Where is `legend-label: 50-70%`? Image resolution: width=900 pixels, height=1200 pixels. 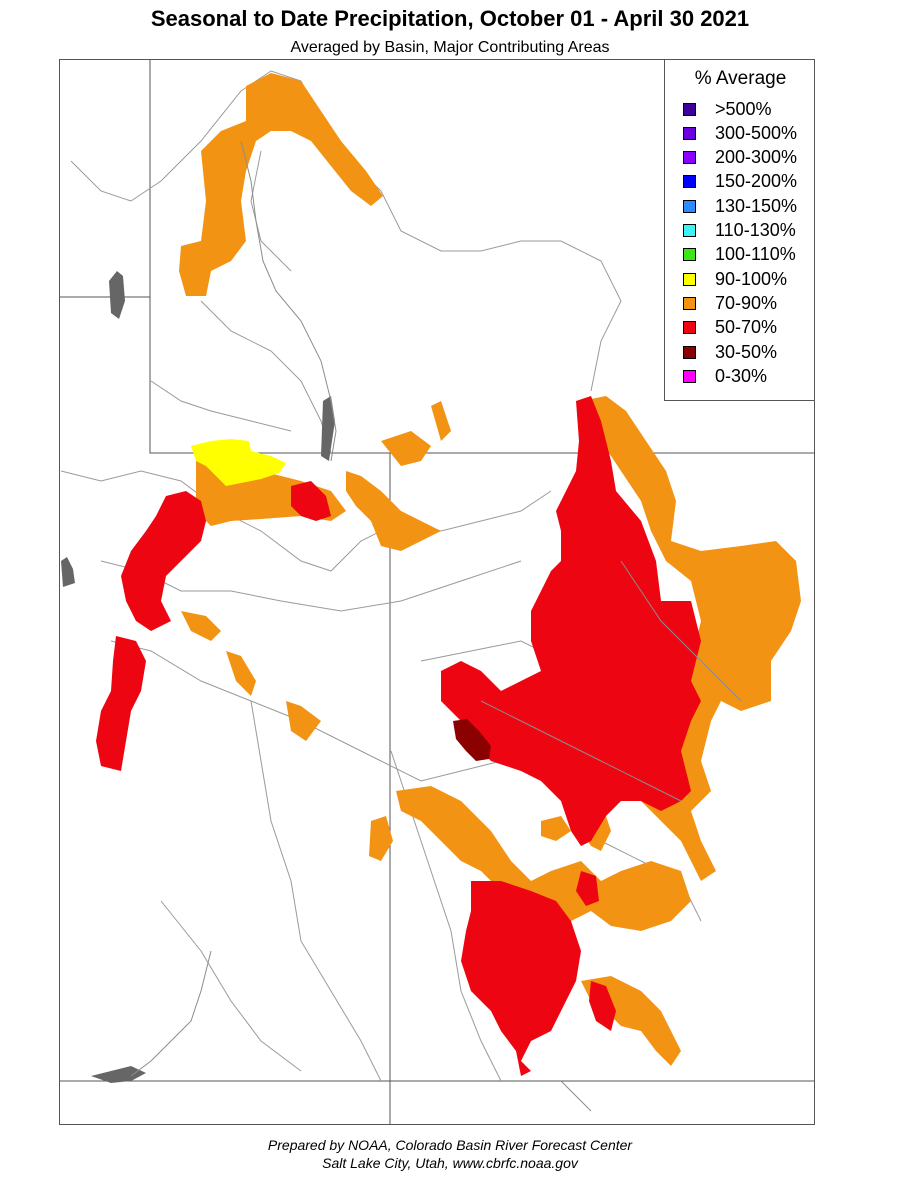 legend-label: 50-70% is located at coordinates (746, 327).